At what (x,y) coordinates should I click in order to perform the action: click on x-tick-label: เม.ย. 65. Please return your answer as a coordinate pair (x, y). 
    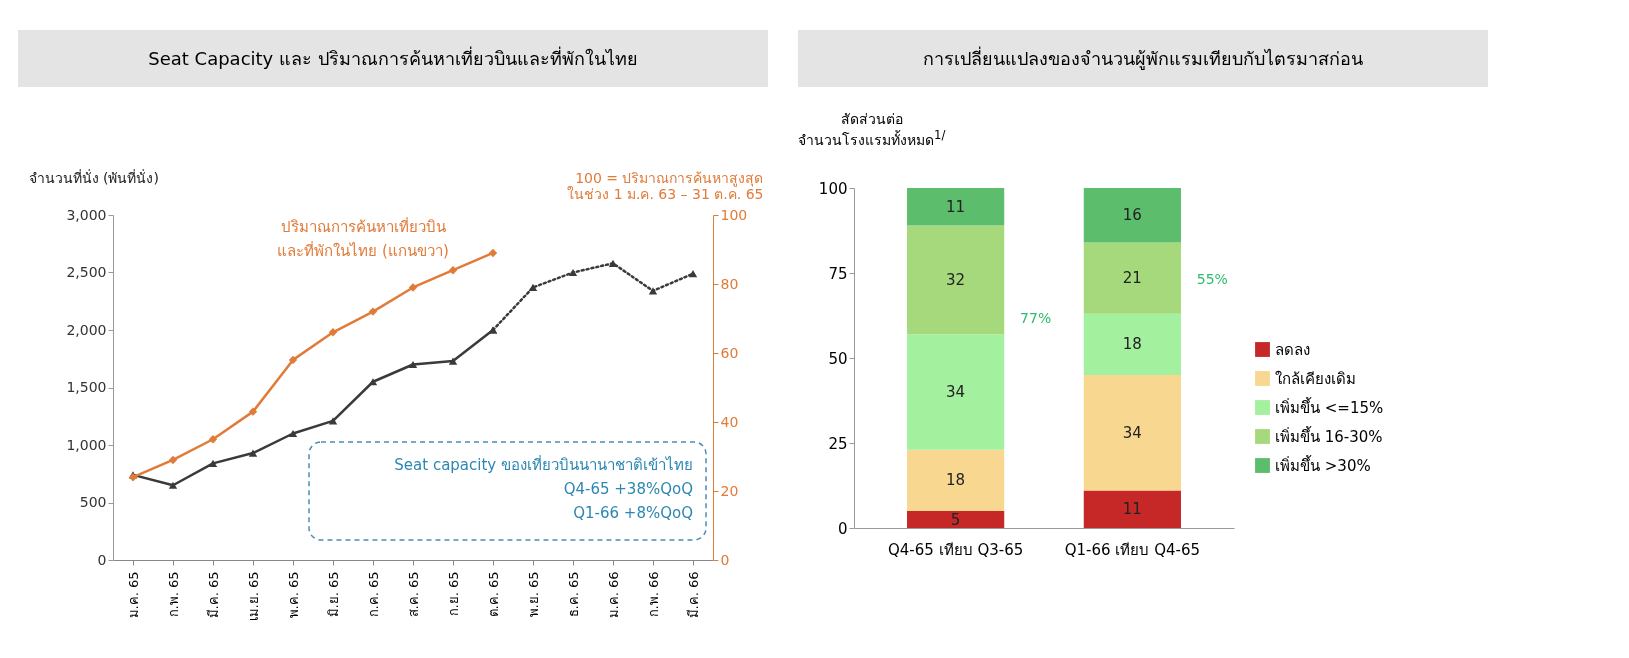
    Looking at the image, I should click on (253, 596).